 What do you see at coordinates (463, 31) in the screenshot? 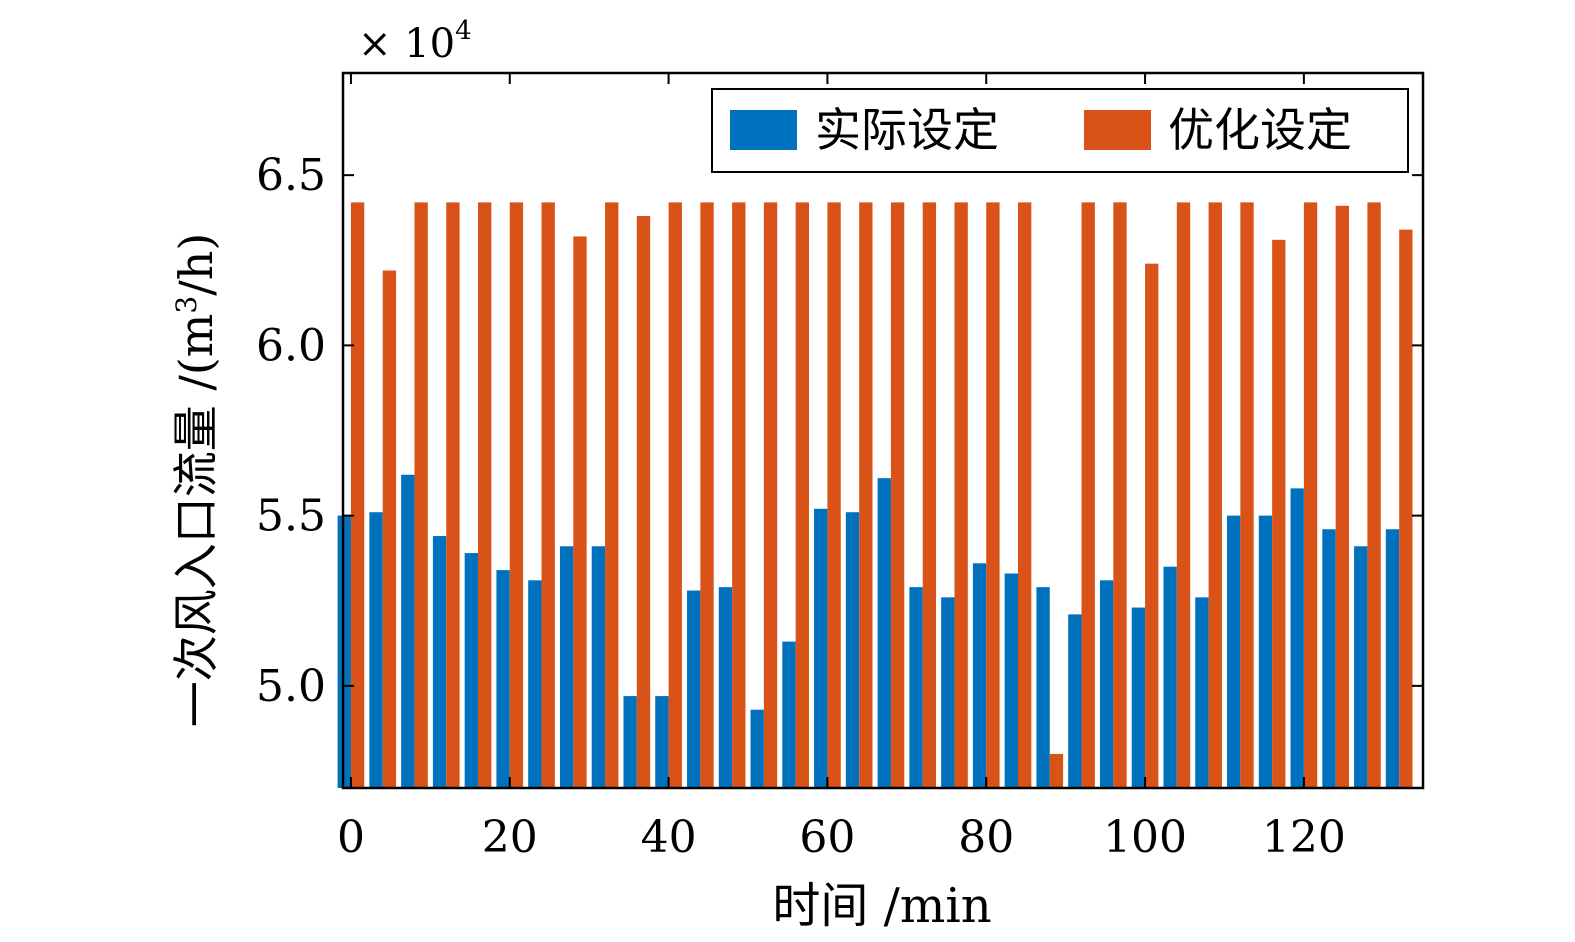
I see `scale-note-exponent: 4` at bounding box center [463, 31].